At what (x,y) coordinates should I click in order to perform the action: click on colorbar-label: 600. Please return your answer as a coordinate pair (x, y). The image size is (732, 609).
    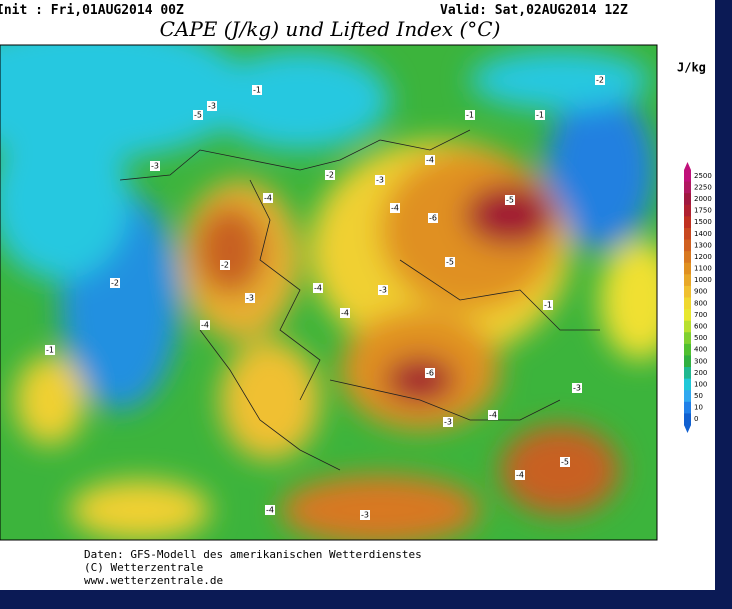
    Looking at the image, I should click on (700, 326).